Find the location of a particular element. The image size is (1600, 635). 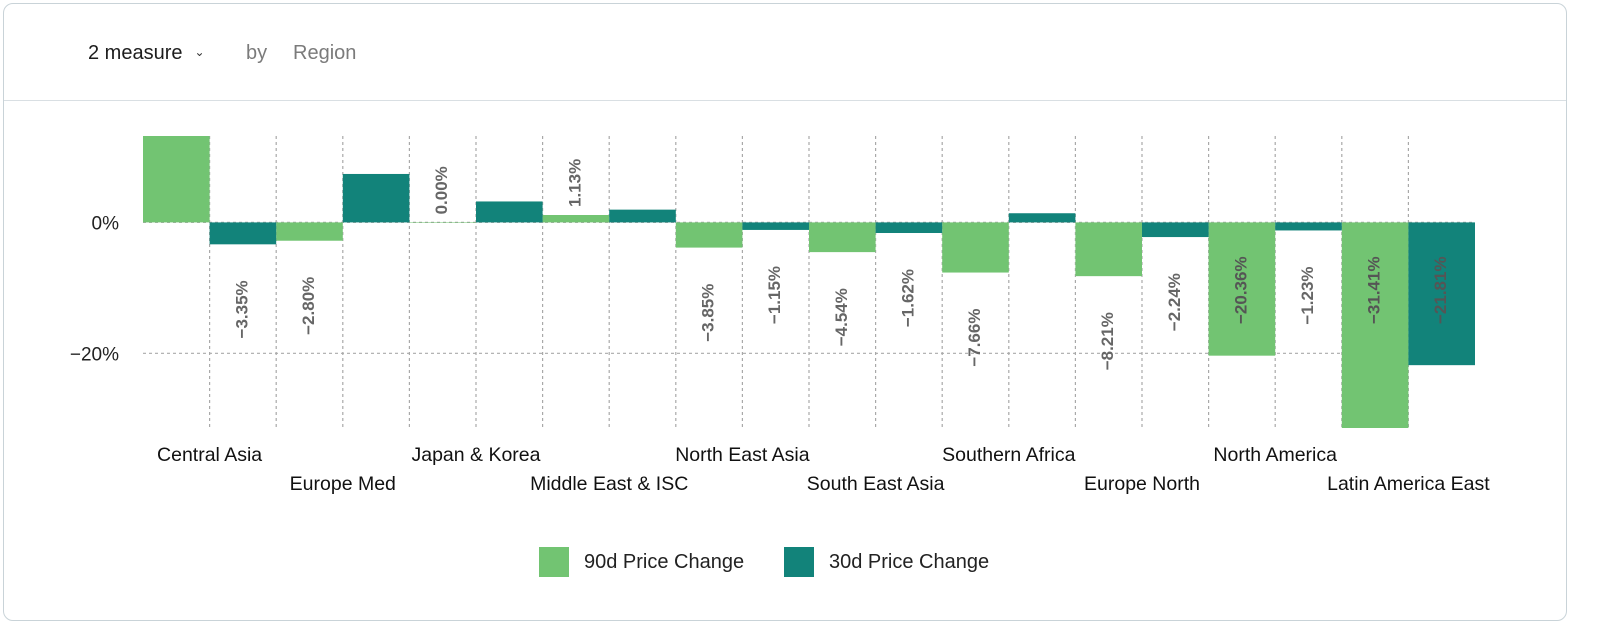

data-label: −20.36% is located at coordinates (1240, 290).